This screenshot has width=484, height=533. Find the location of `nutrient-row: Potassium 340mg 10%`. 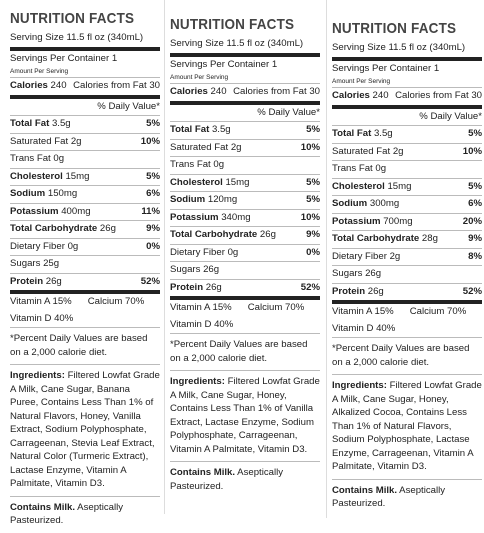

nutrient-row: Potassium 340mg 10% is located at coordinates (245, 218).